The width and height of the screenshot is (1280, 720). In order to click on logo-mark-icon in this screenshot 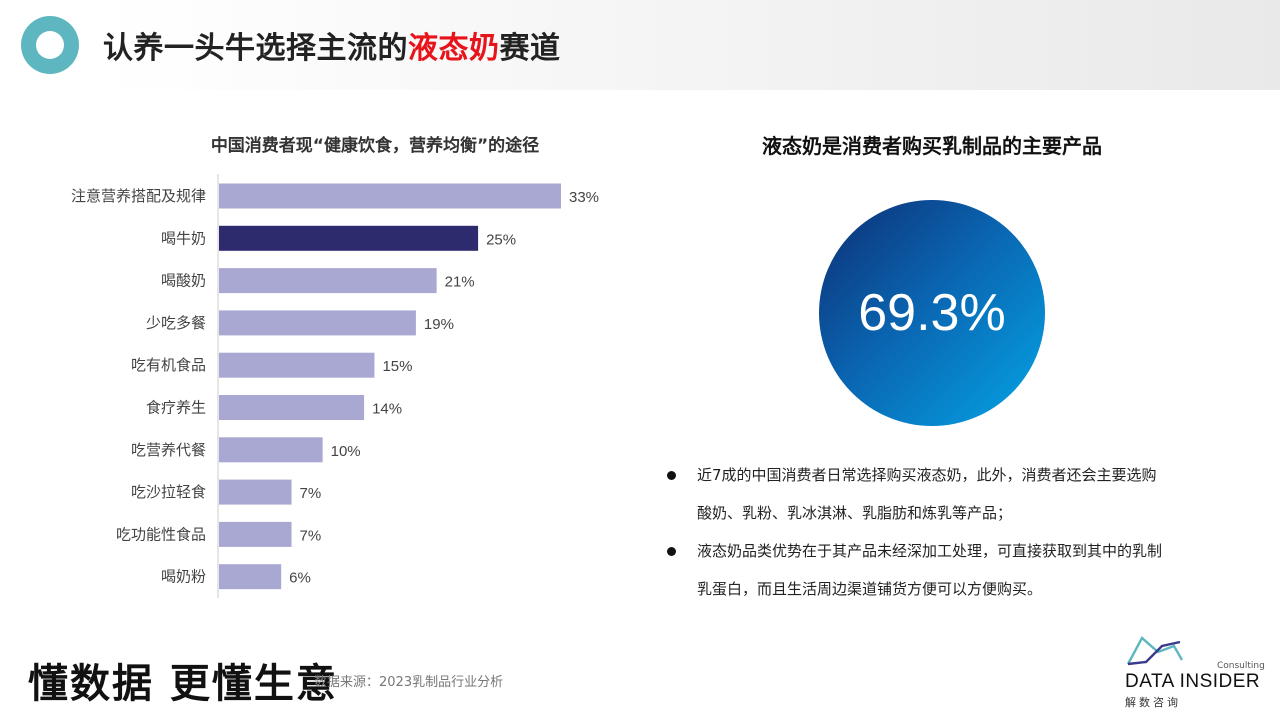, I will do `click(1155, 651)`.